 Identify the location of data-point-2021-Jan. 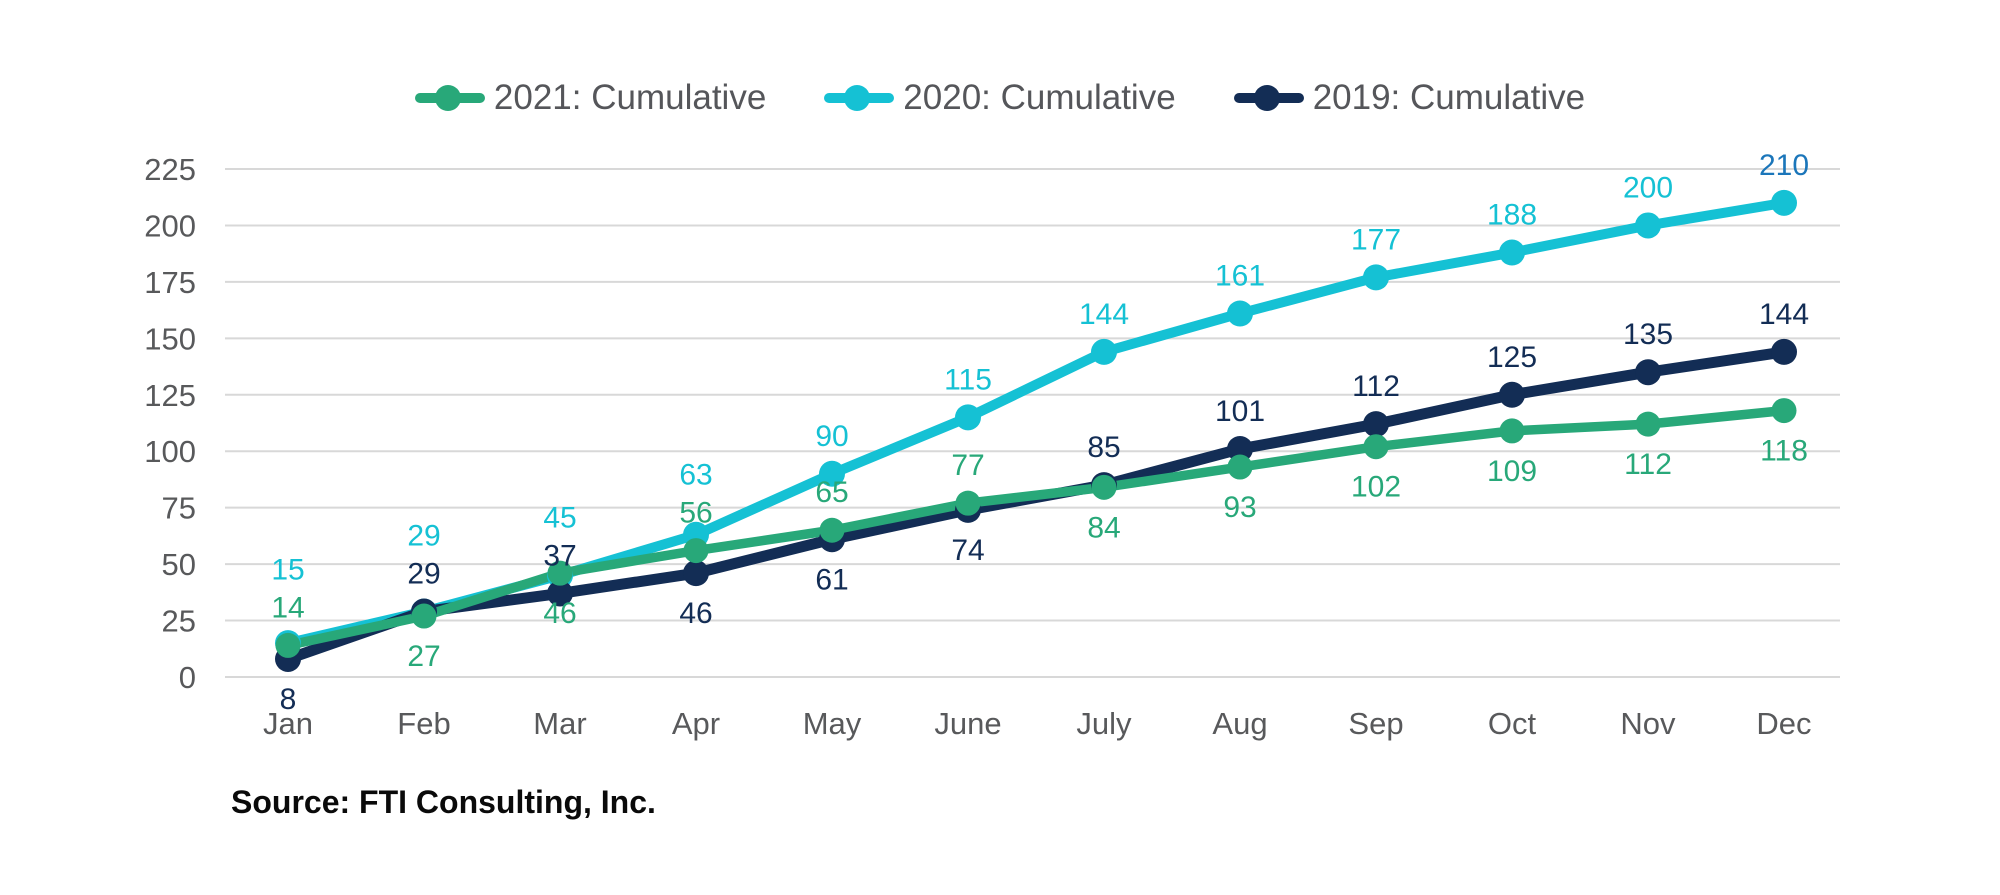
(288, 645).